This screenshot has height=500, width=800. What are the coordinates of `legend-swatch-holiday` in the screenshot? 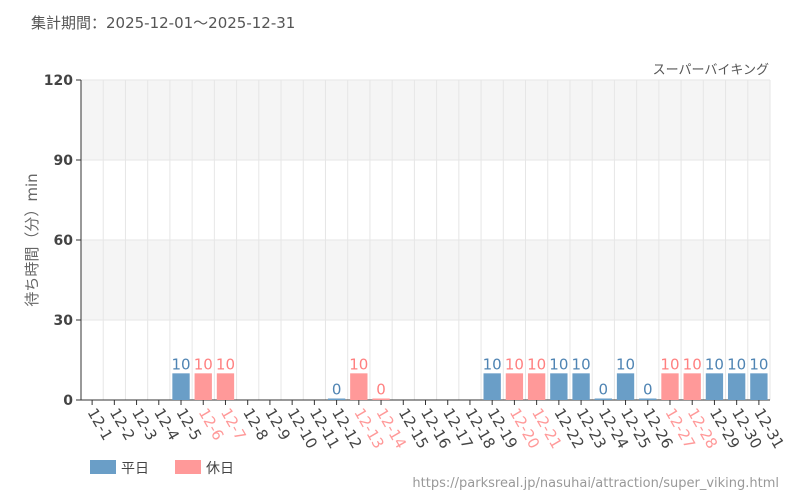 It's located at (188, 467).